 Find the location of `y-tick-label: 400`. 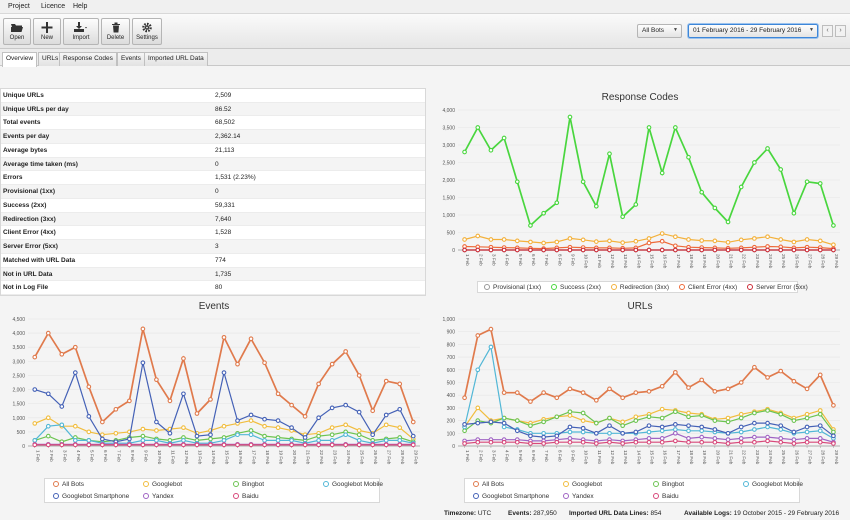

y-tick-label: 400 is located at coordinates (451, 396).